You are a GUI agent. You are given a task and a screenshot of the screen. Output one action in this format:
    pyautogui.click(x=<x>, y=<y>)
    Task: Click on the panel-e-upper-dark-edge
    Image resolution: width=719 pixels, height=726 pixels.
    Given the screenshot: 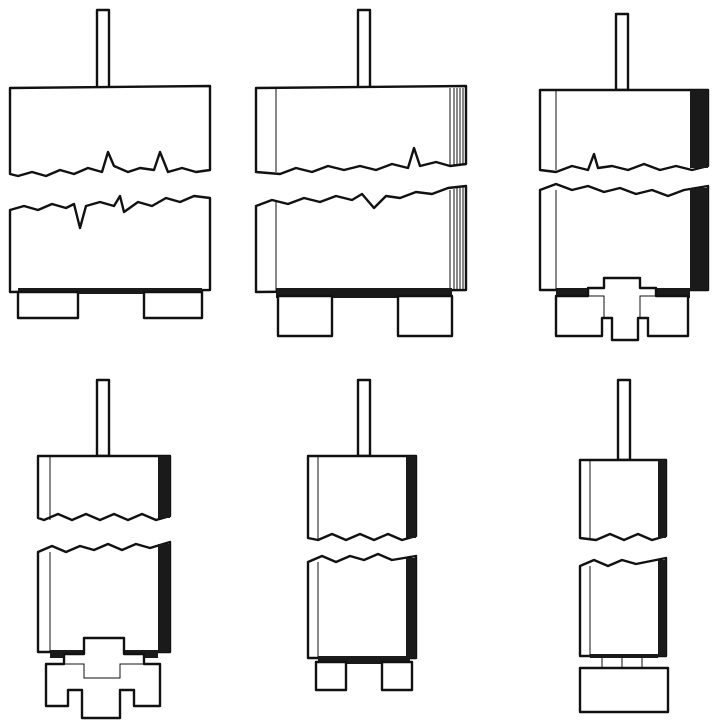 What is the action you would take?
    pyautogui.click(x=411, y=497)
    